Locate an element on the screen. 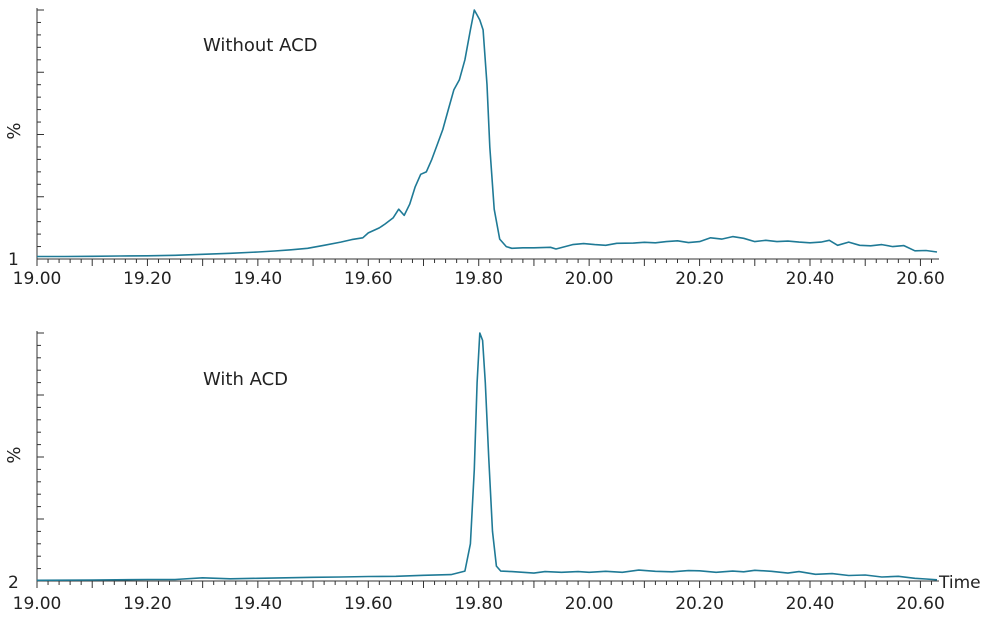  bottom-x-tick-label: 19.80 is located at coordinates (478, 604).